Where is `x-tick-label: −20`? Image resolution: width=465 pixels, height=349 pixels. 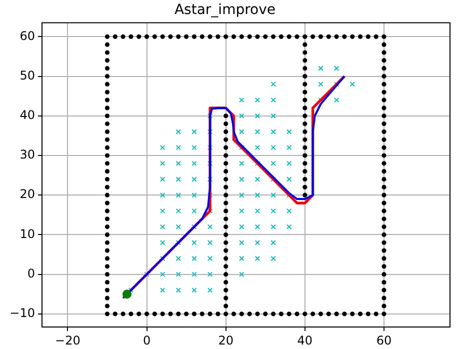 x-tick-label: −20 is located at coordinates (67, 340).